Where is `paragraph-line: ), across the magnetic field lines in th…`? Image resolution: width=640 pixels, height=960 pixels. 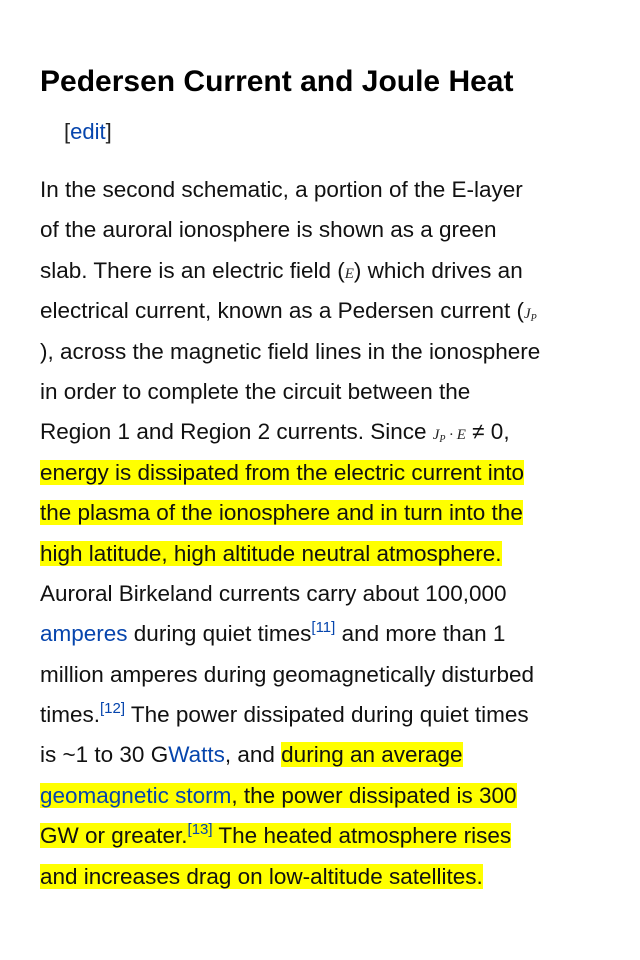 paragraph-line: ), across the magnetic field lines in th… is located at coordinates (335, 352).